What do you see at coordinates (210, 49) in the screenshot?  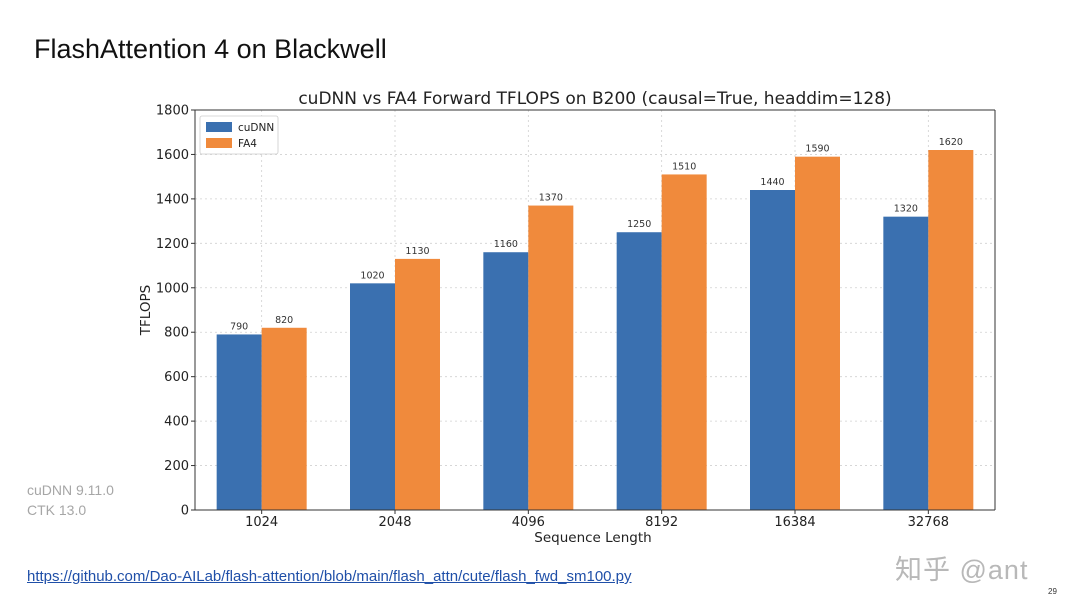 I see `slide-title: FlashAttention 4 on Blackwell` at bounding box center [210, 49].